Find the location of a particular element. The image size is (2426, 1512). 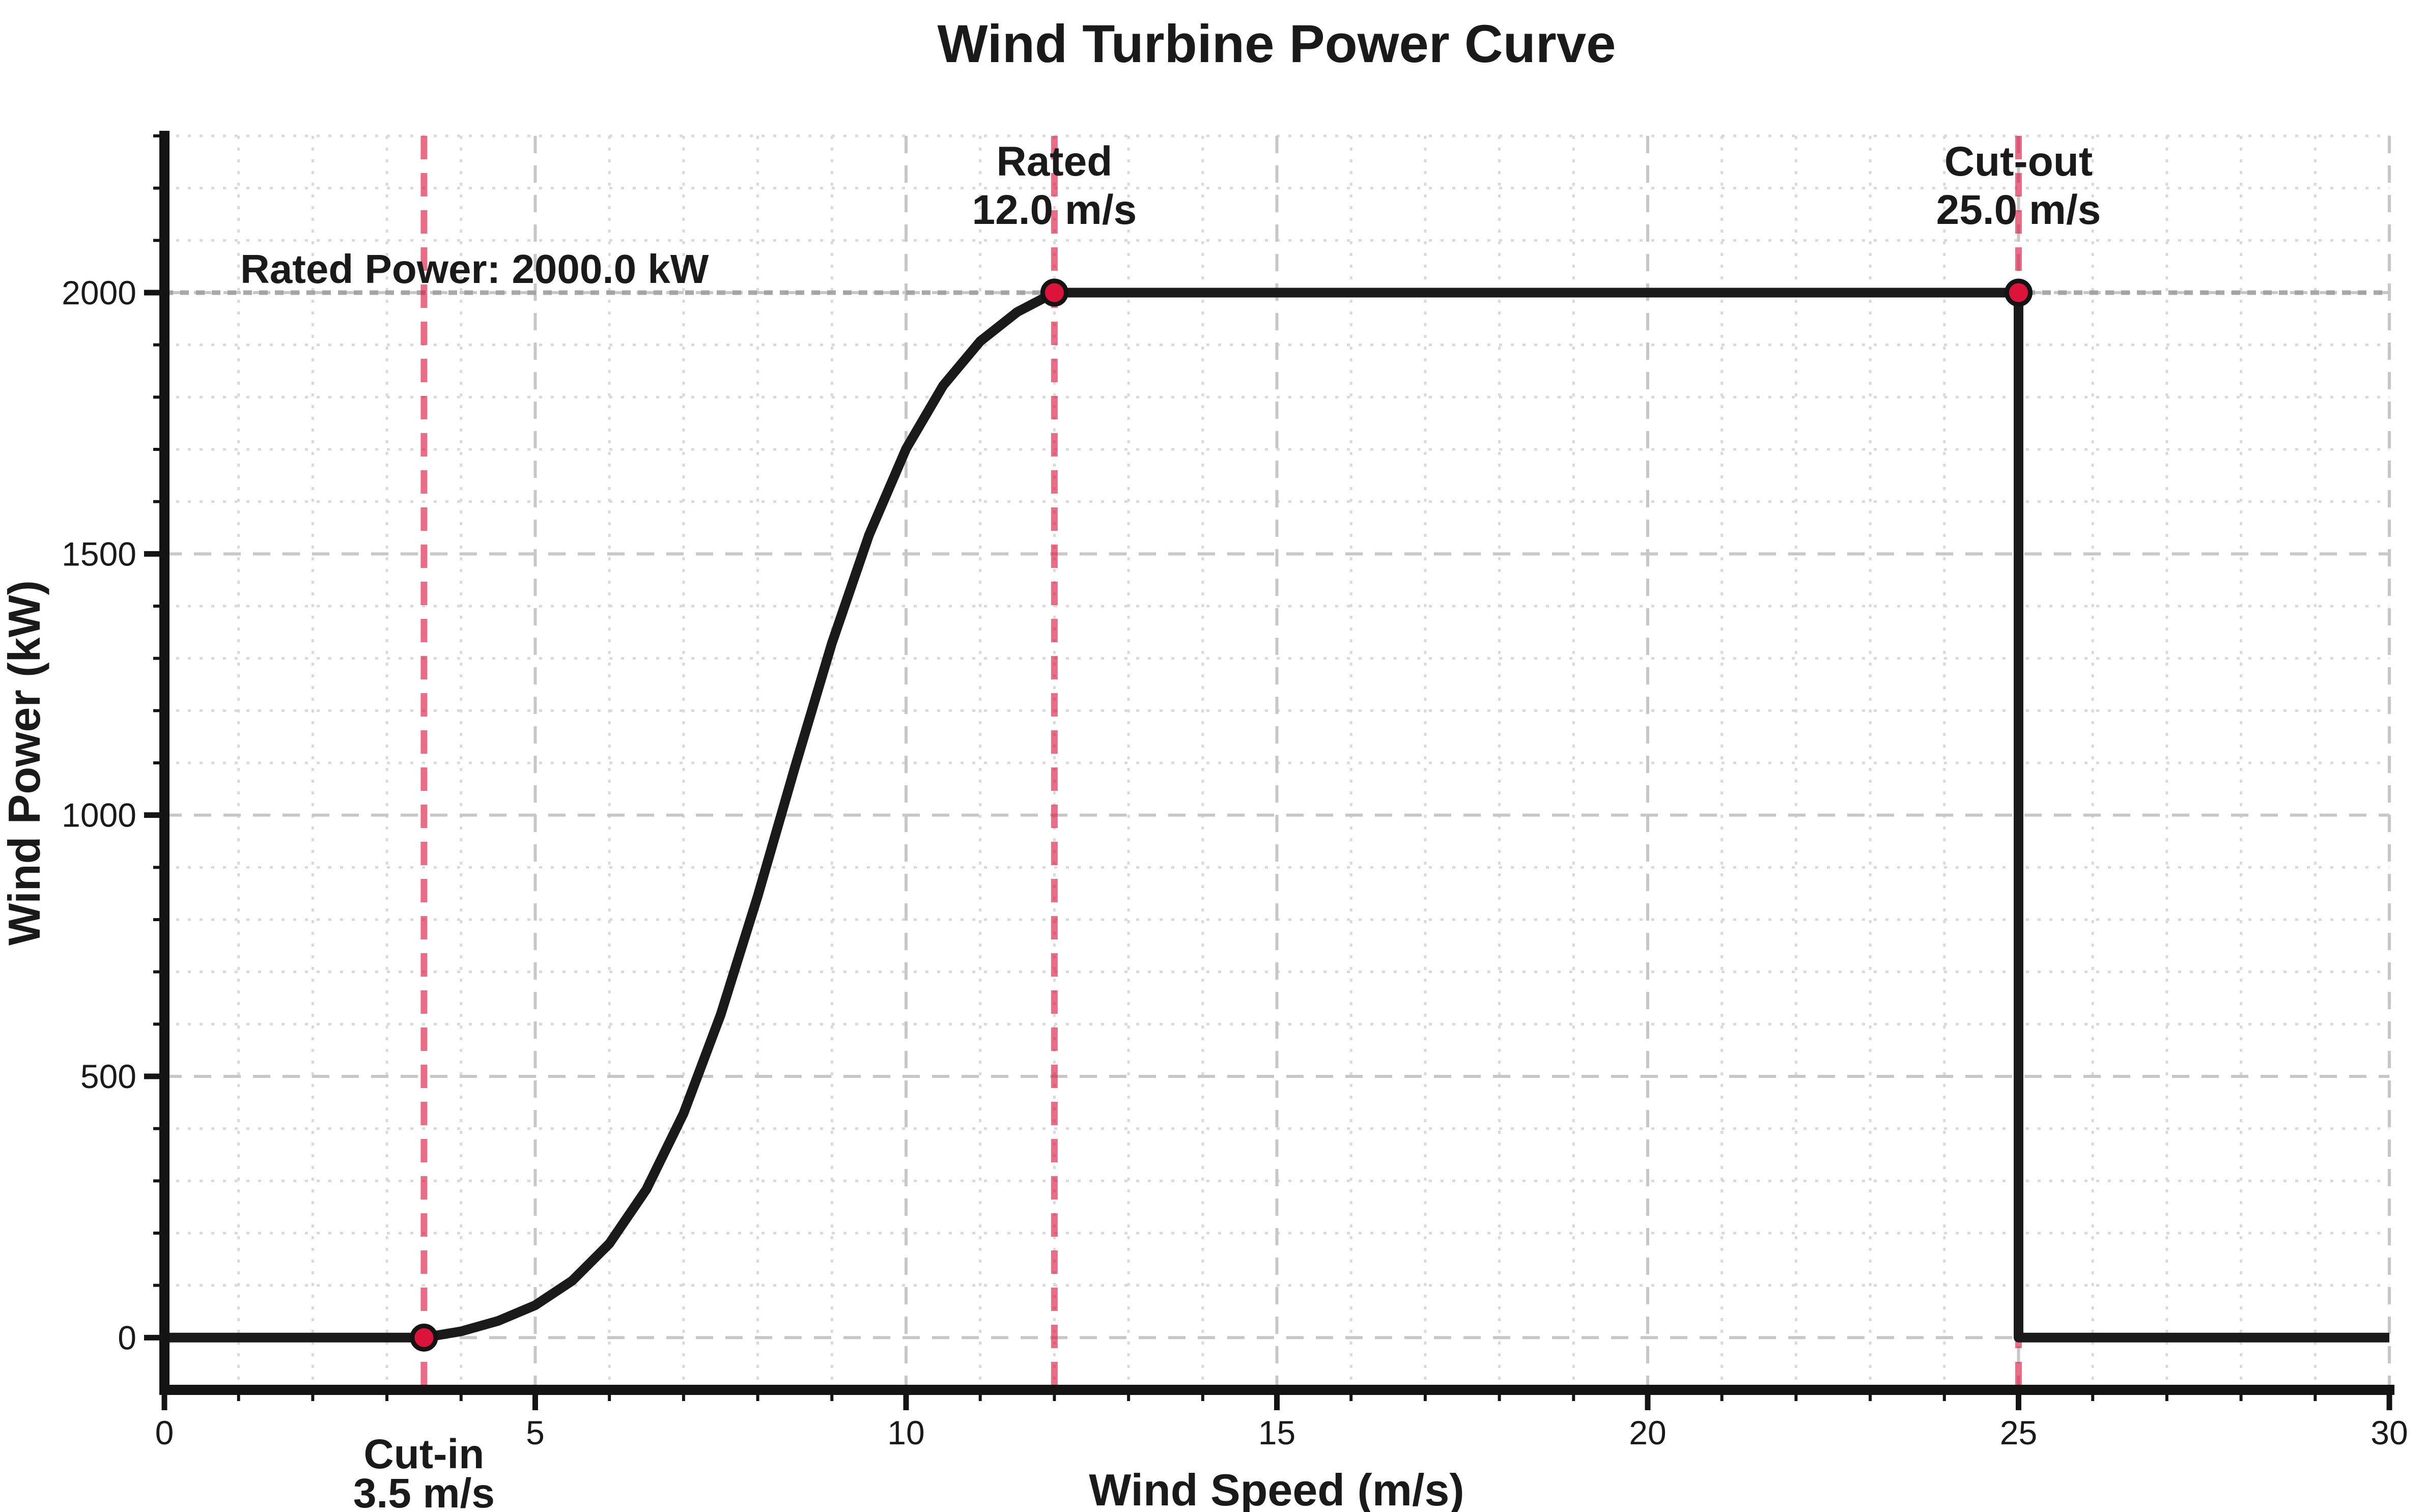

threshold-label: Rated is located at coordinates (1054, 161).